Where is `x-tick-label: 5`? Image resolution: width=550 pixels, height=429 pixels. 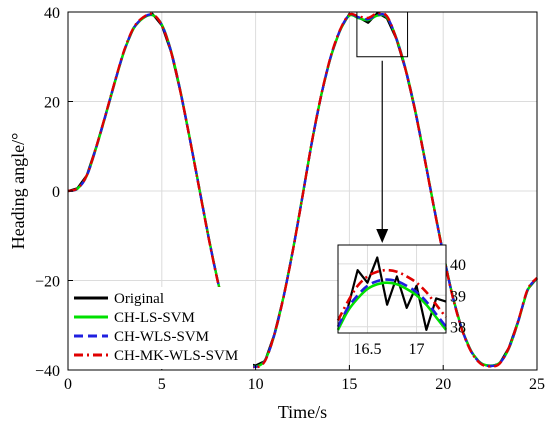 x-tick-label: 5 is located at coordinates (162, 384).